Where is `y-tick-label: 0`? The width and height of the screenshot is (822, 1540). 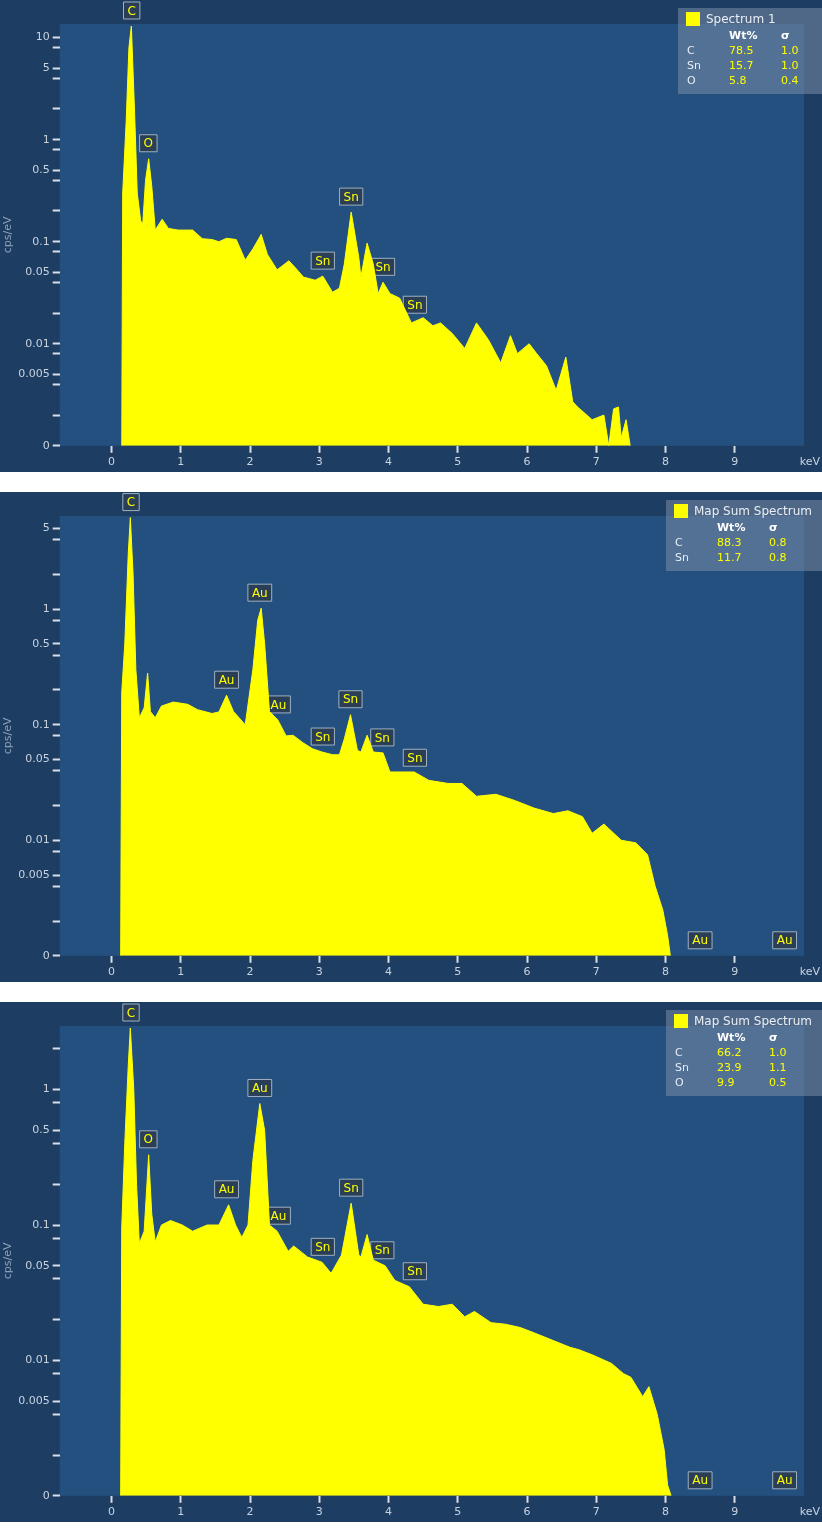 y-tick-label: 0 is located at coordinates (46, 1495).